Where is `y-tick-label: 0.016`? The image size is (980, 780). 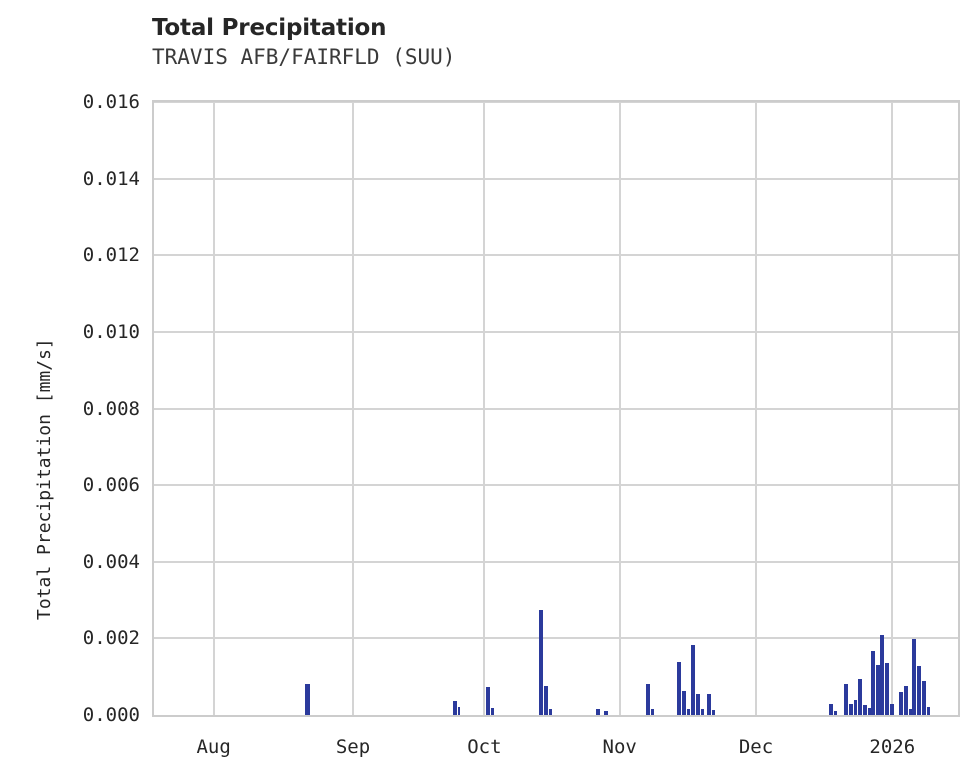 y-tick-label: 0.016 is located at coordinates (111, 102).